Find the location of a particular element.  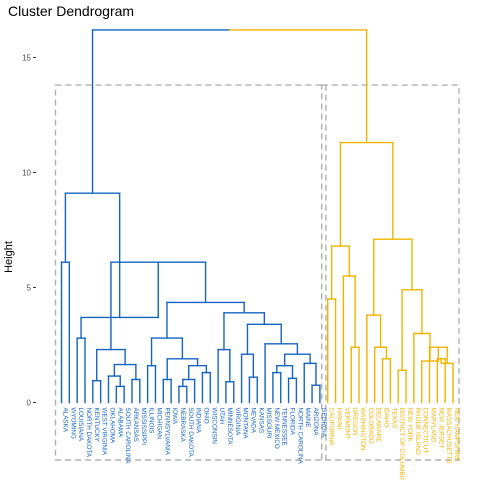

leaf-label: INDIANA is located at coordinates (198, 421).